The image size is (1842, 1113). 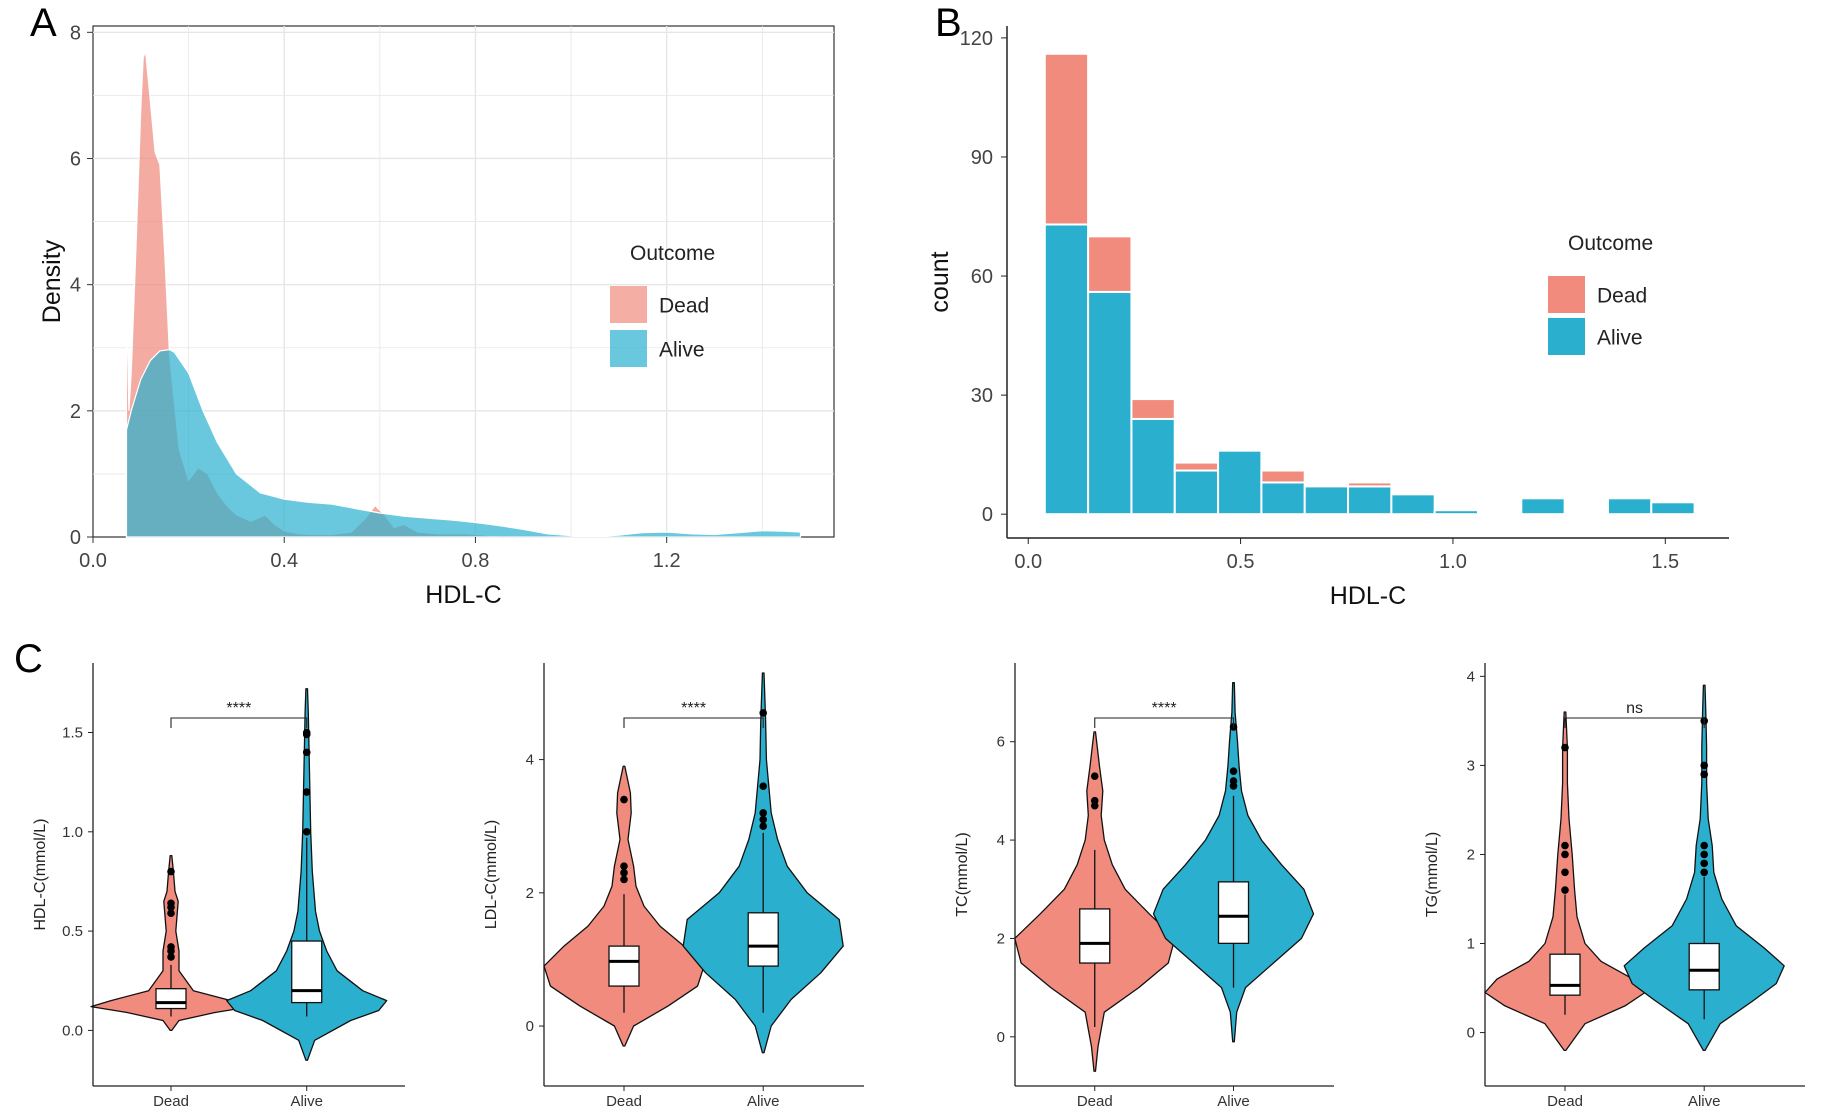 I want to click on violin-plot-1: Dead Alive 0.0 0.5 1.0 1.5 HDL-C(mmol/L) ****, so click(x=218, y=886).